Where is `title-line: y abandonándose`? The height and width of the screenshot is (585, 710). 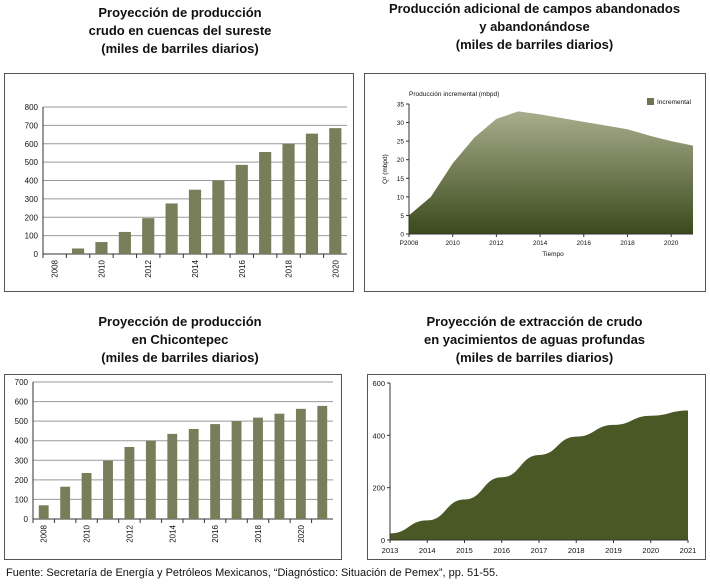
title-line: y abandonándose is located at coordinates (534, 26).